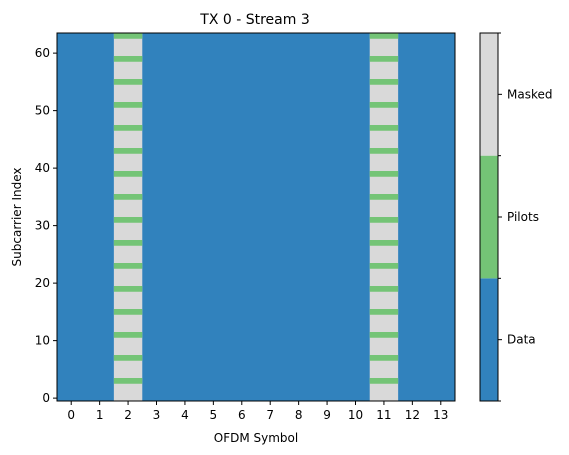  What do you see at coordinates (299, 415) in the screenshot?
I see `x-tick-label: 8` at bounding box center [299, 415].